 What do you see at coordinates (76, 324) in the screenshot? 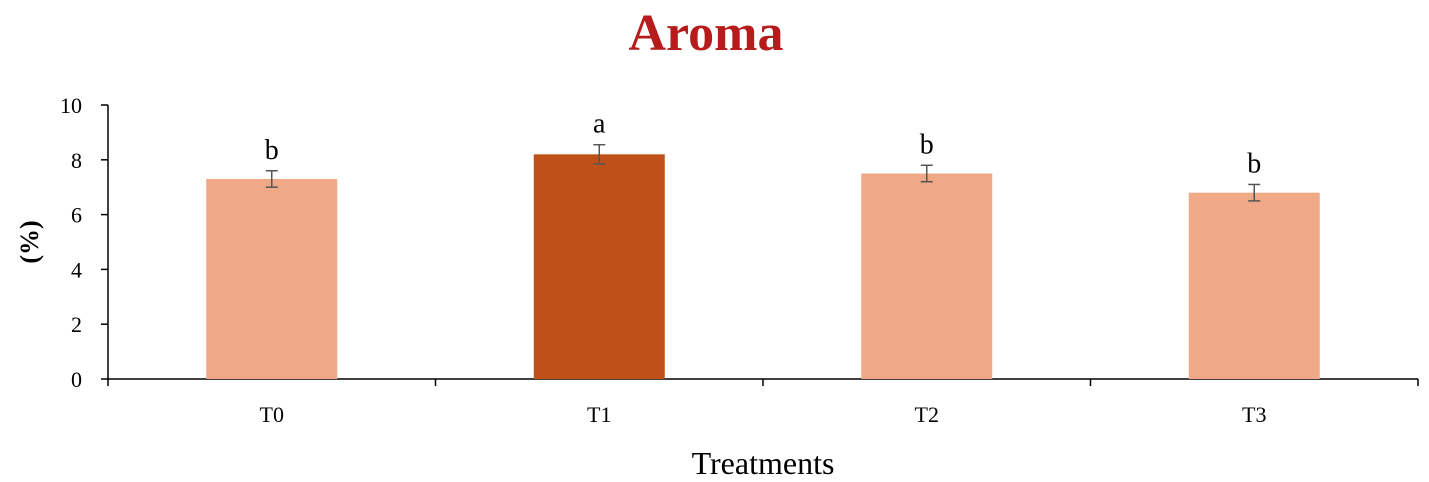
I see `y-tick-label: 2` at bounding box center [76, 324].